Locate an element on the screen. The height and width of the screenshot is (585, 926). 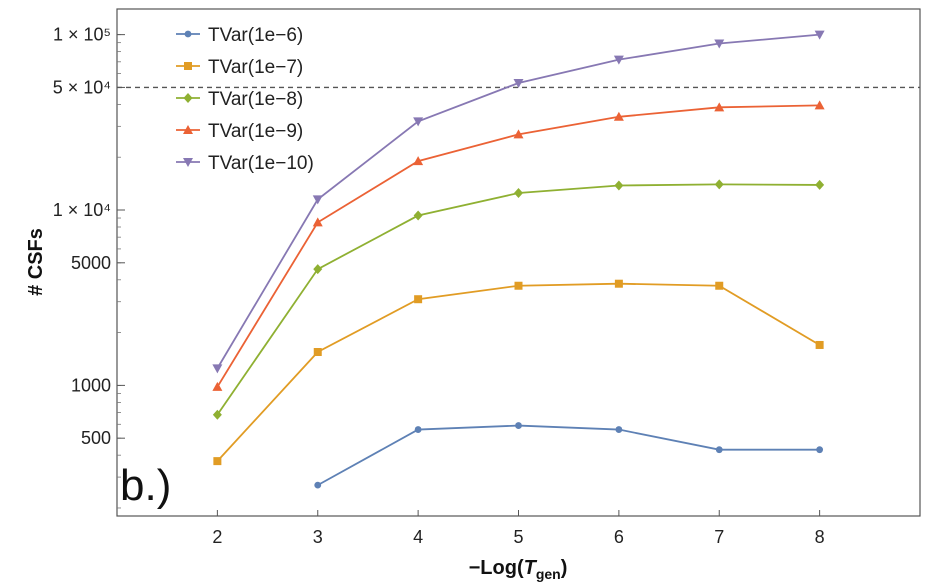
legend-label: TVar(1e−9) is located at coordinates (255, 131).